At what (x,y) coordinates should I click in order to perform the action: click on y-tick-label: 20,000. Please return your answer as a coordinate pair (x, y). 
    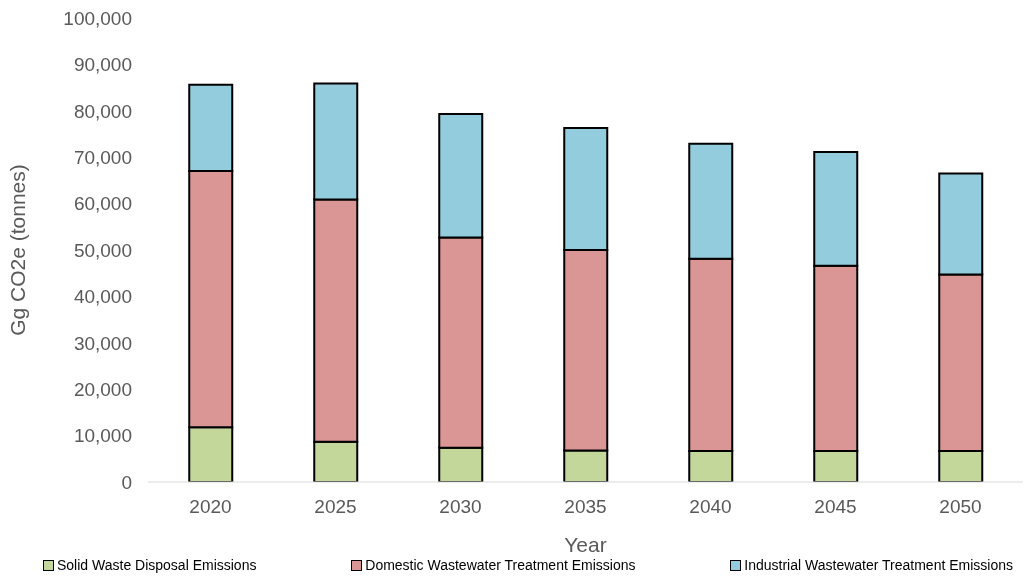
    Looking at the image, I should click on (102, 389).